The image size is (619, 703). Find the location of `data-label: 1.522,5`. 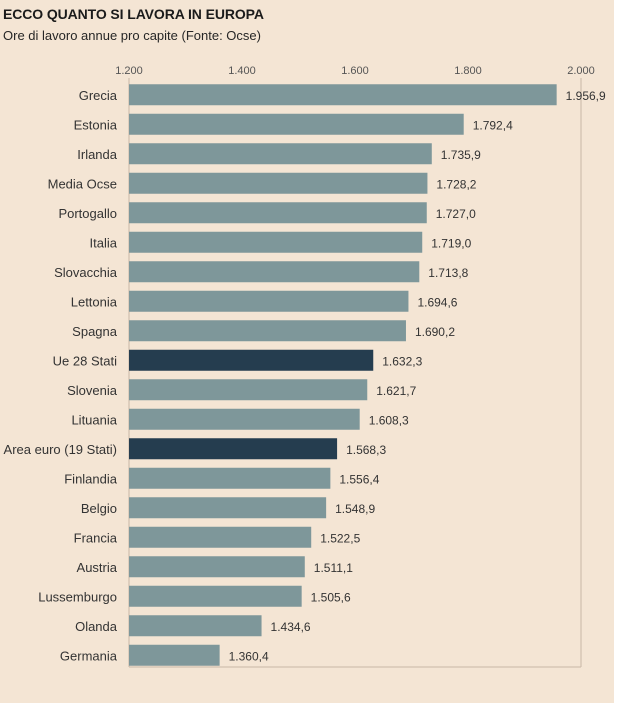

data-label: 1.522,5 is located at coordinates (340, 538).